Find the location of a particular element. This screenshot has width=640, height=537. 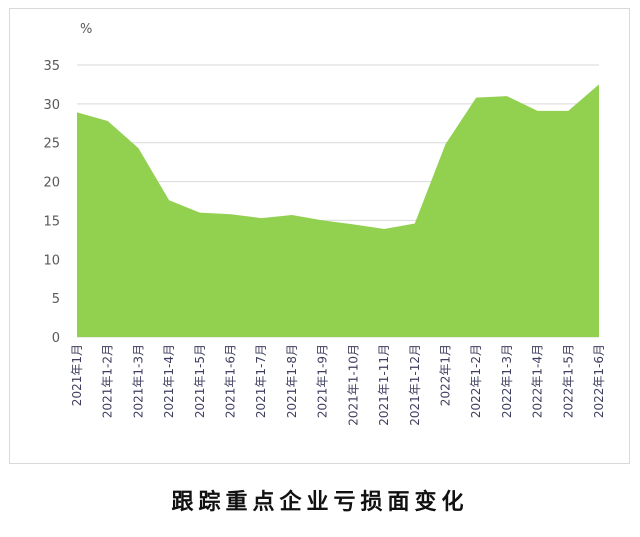

y-tick-label: 30 is located at coordinates (51, 105).